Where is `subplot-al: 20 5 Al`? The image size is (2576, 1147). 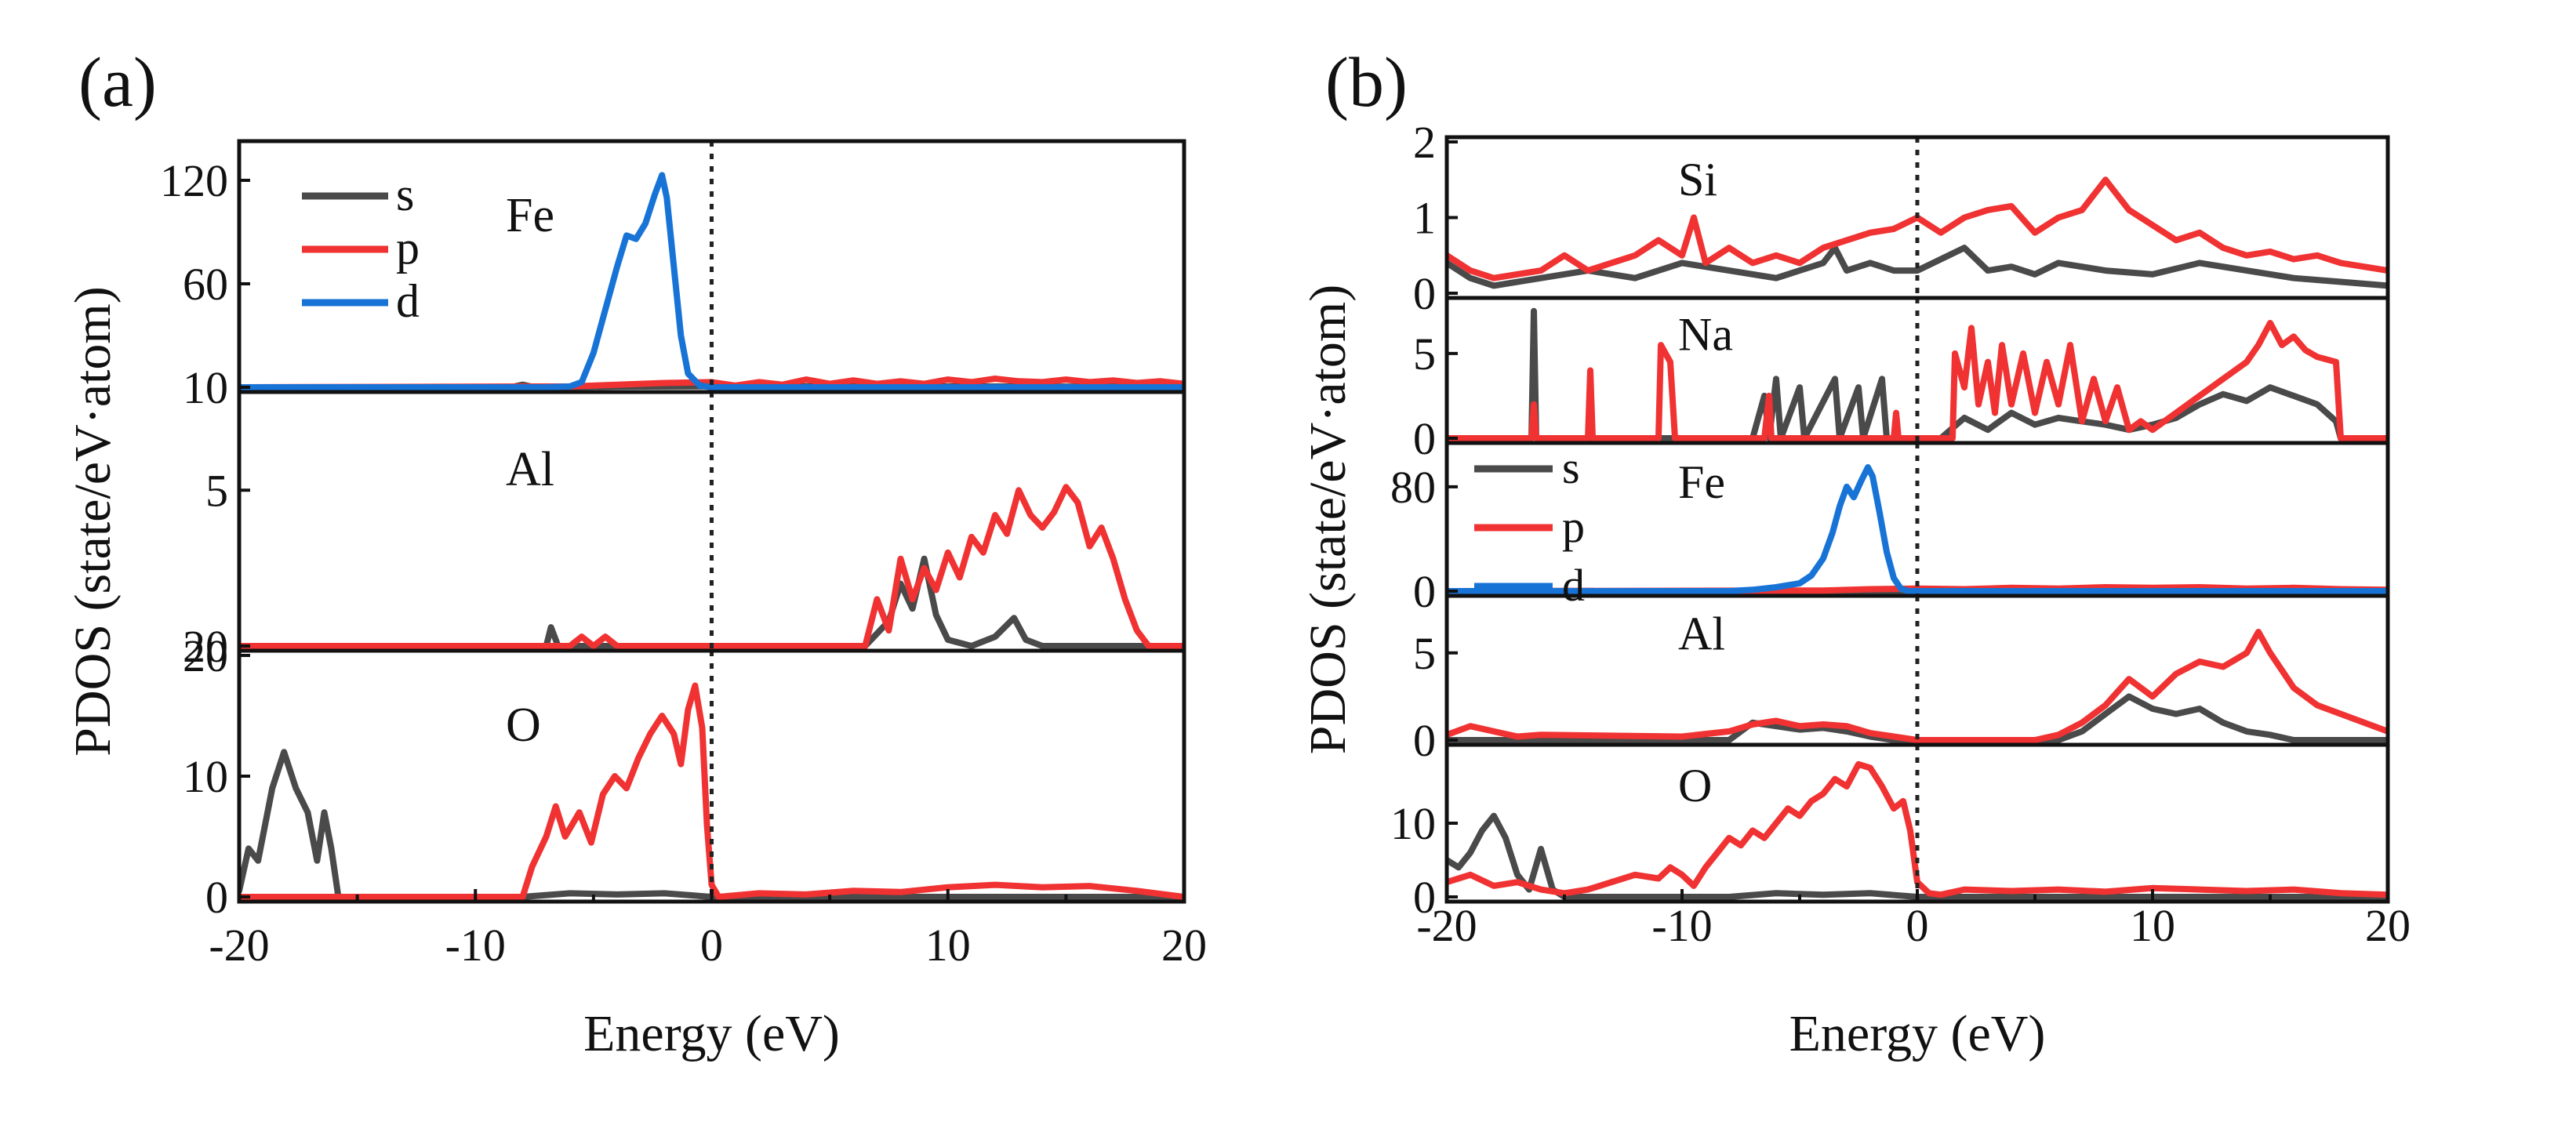 subplot-al: 20 5 Al is located at coordinates (683, 531).